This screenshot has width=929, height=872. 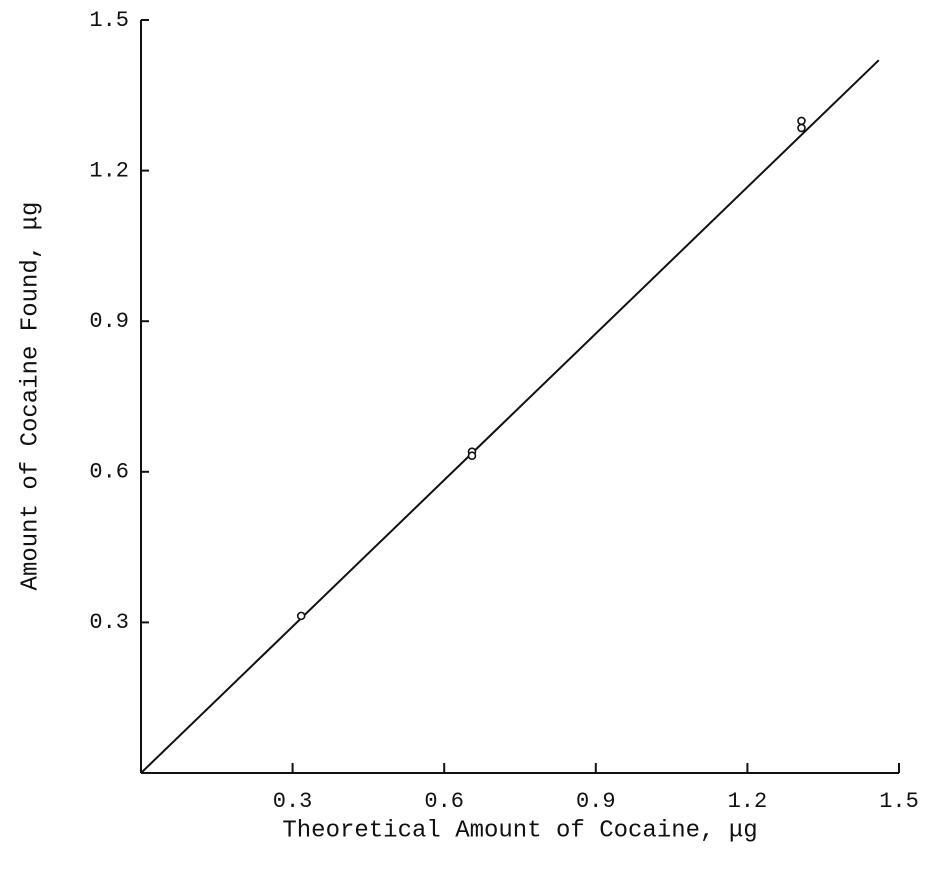 I want to click on x-axis-label: Theoretical Amount of Cocaine, μg, so click(x=519, y=830).